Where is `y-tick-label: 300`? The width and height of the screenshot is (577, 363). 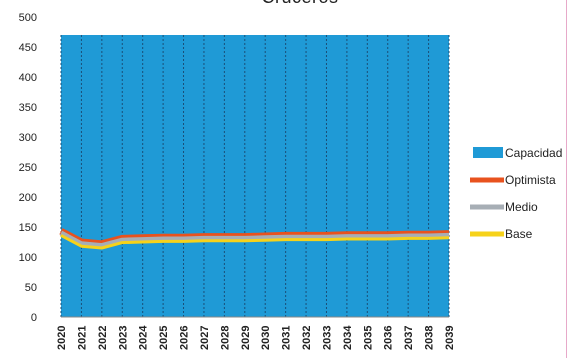 y-tick-label: 300 is located at coordinates (28, 138).